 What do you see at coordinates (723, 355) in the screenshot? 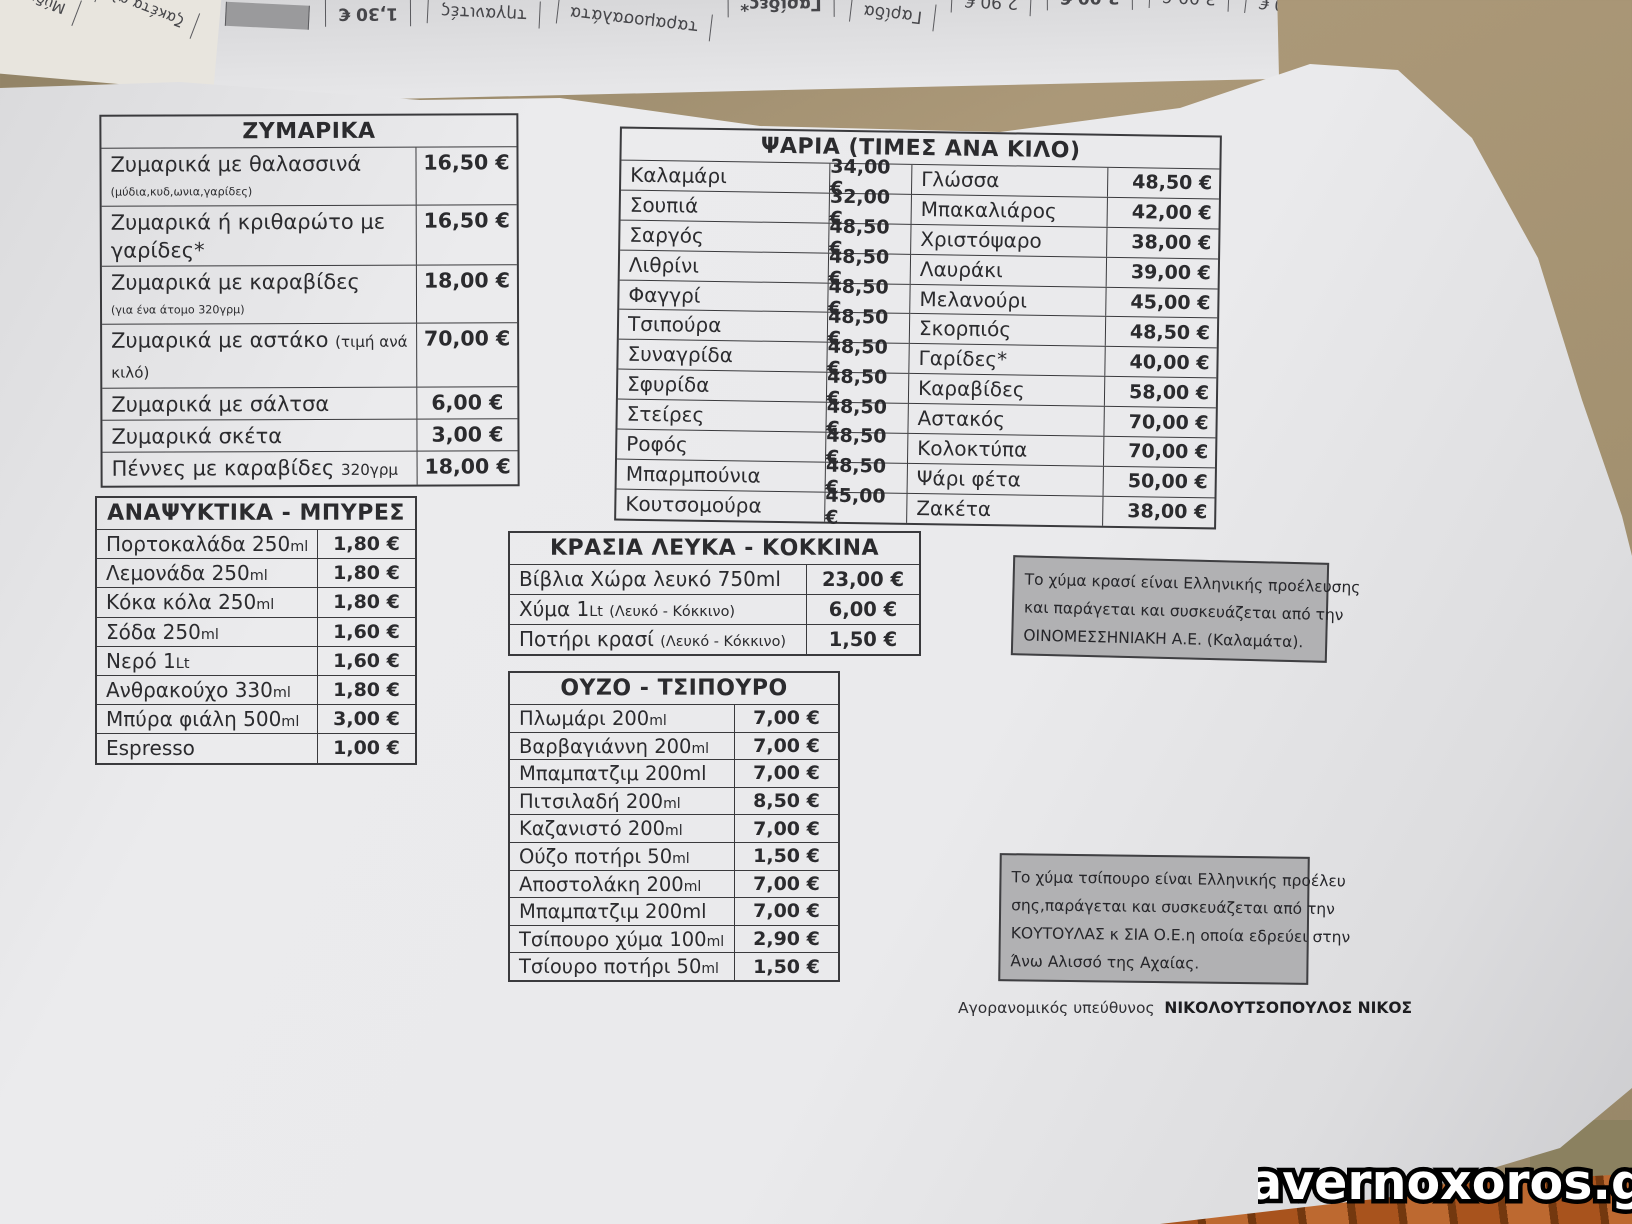
I see `menu-item-name: Συναγρίδα` at bounding box center [723, 355].